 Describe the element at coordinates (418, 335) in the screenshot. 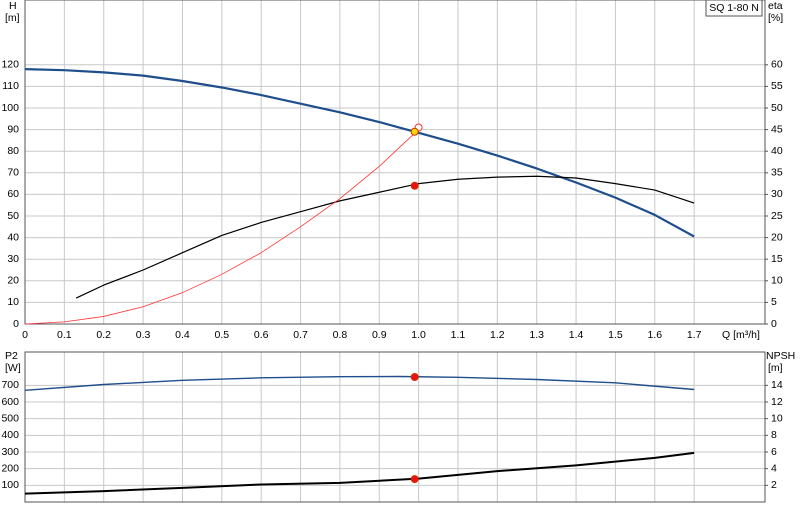

I see `x-tick-label: 1.0` at that location.